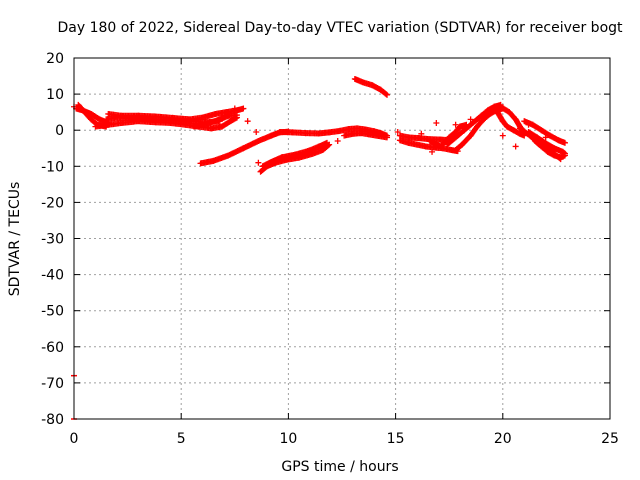  Describe the element at coordinates (52, 240) in the screenshot. I see `y-tick-label: -30` at that location.